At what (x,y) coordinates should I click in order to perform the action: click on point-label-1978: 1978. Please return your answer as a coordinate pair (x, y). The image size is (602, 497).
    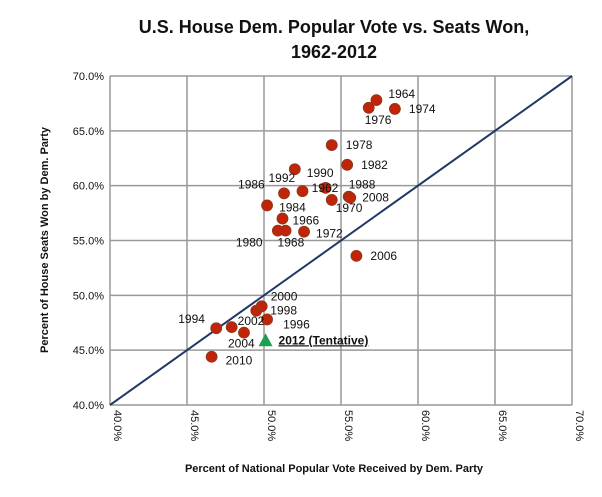
    Looking at the image, I should click on (359, 145).